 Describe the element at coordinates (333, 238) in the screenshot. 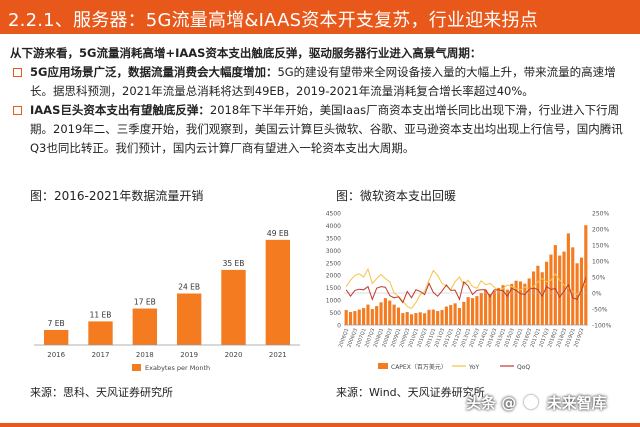

I see `y-tick-label: 3500` at that location.